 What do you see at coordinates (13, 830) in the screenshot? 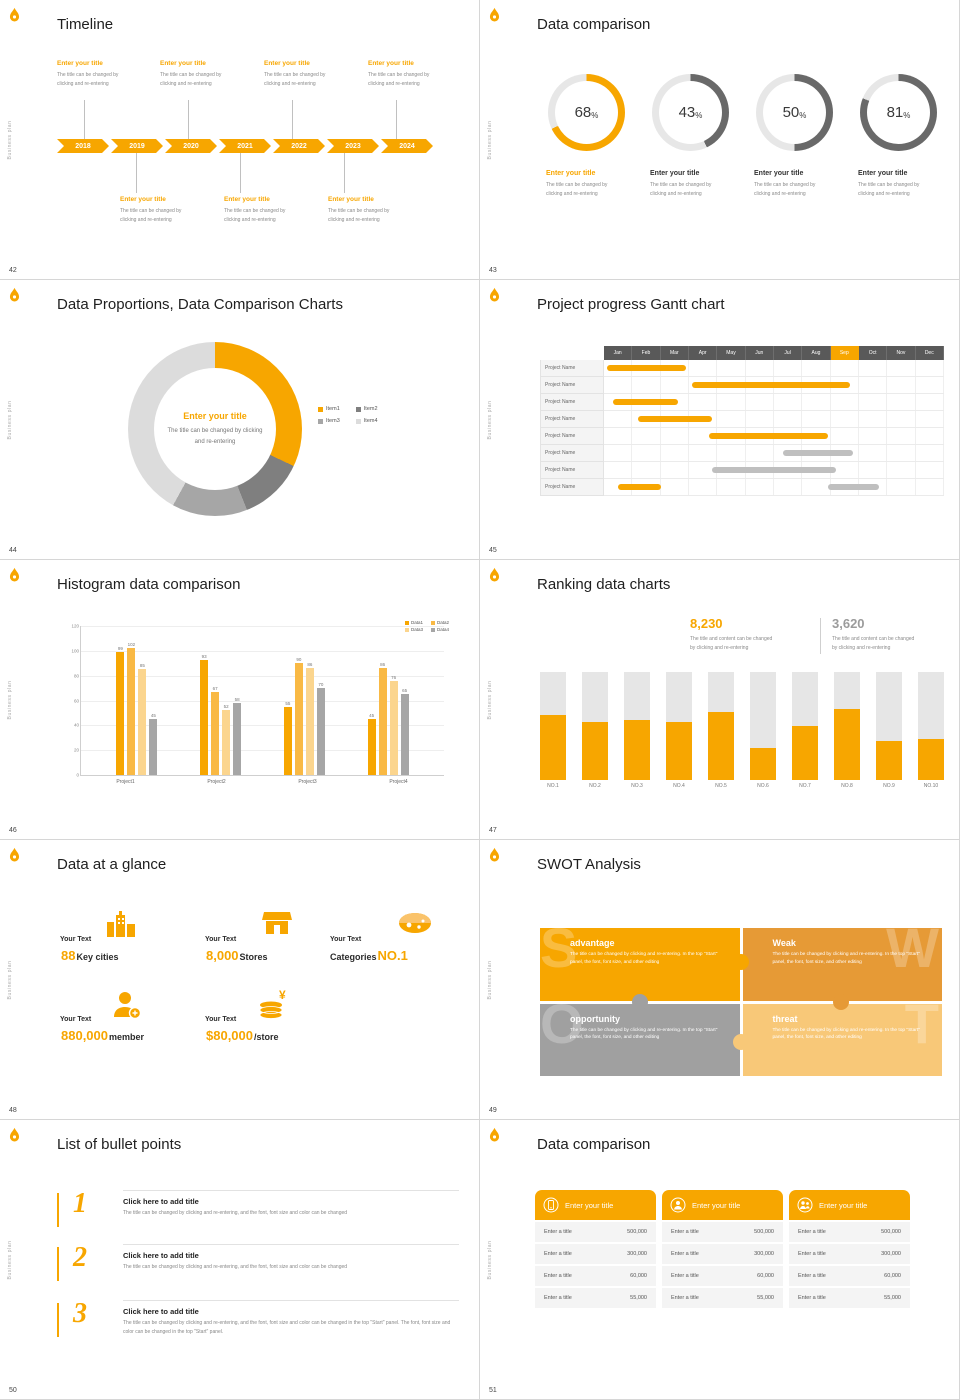
I see `page-number: 46` at bounding box center [13, 830].